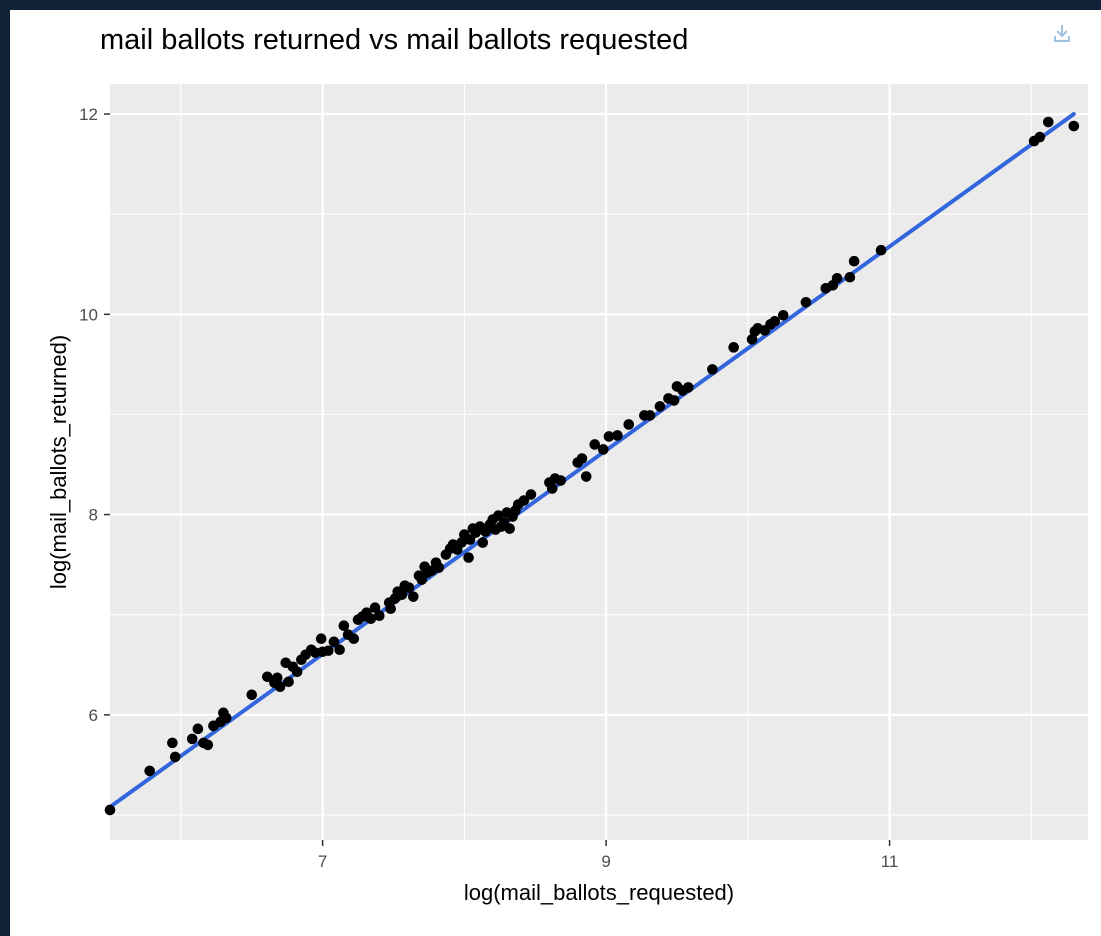 The height and width of the screenshot is (936, 1101). Describe the element at coordinates (605, 861) in the screenshot. I see `x-tick-label: 9` at that location.